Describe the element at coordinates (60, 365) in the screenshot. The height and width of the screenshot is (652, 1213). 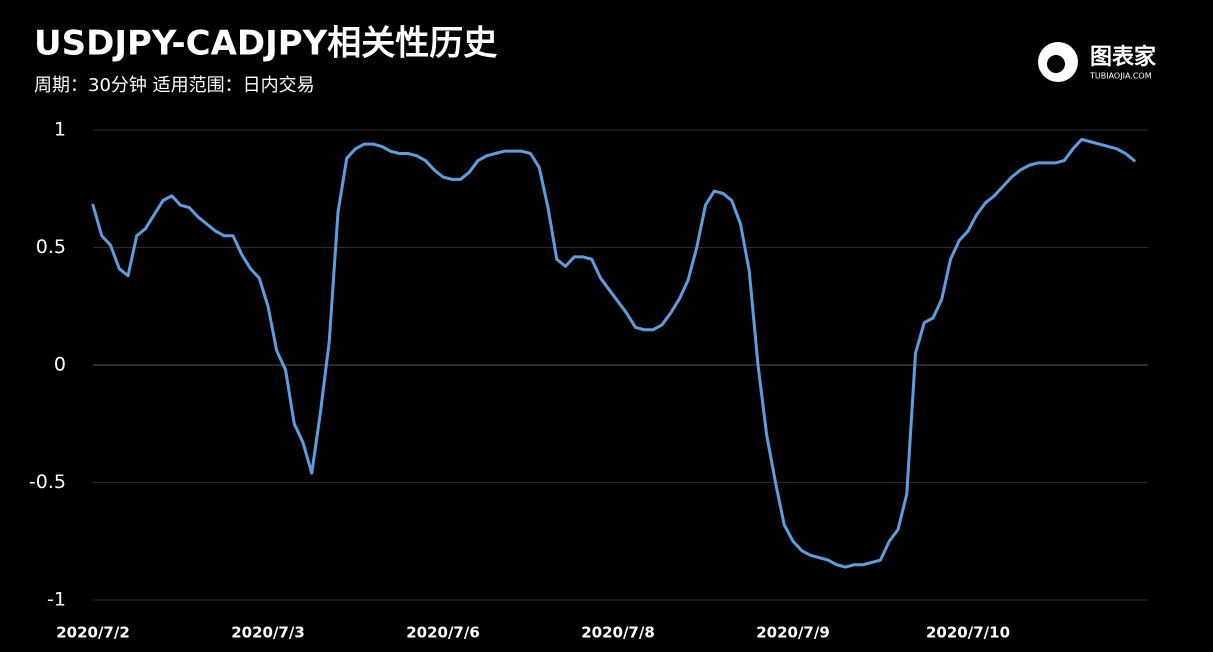
I see `y-tick-label: 0` at that location.